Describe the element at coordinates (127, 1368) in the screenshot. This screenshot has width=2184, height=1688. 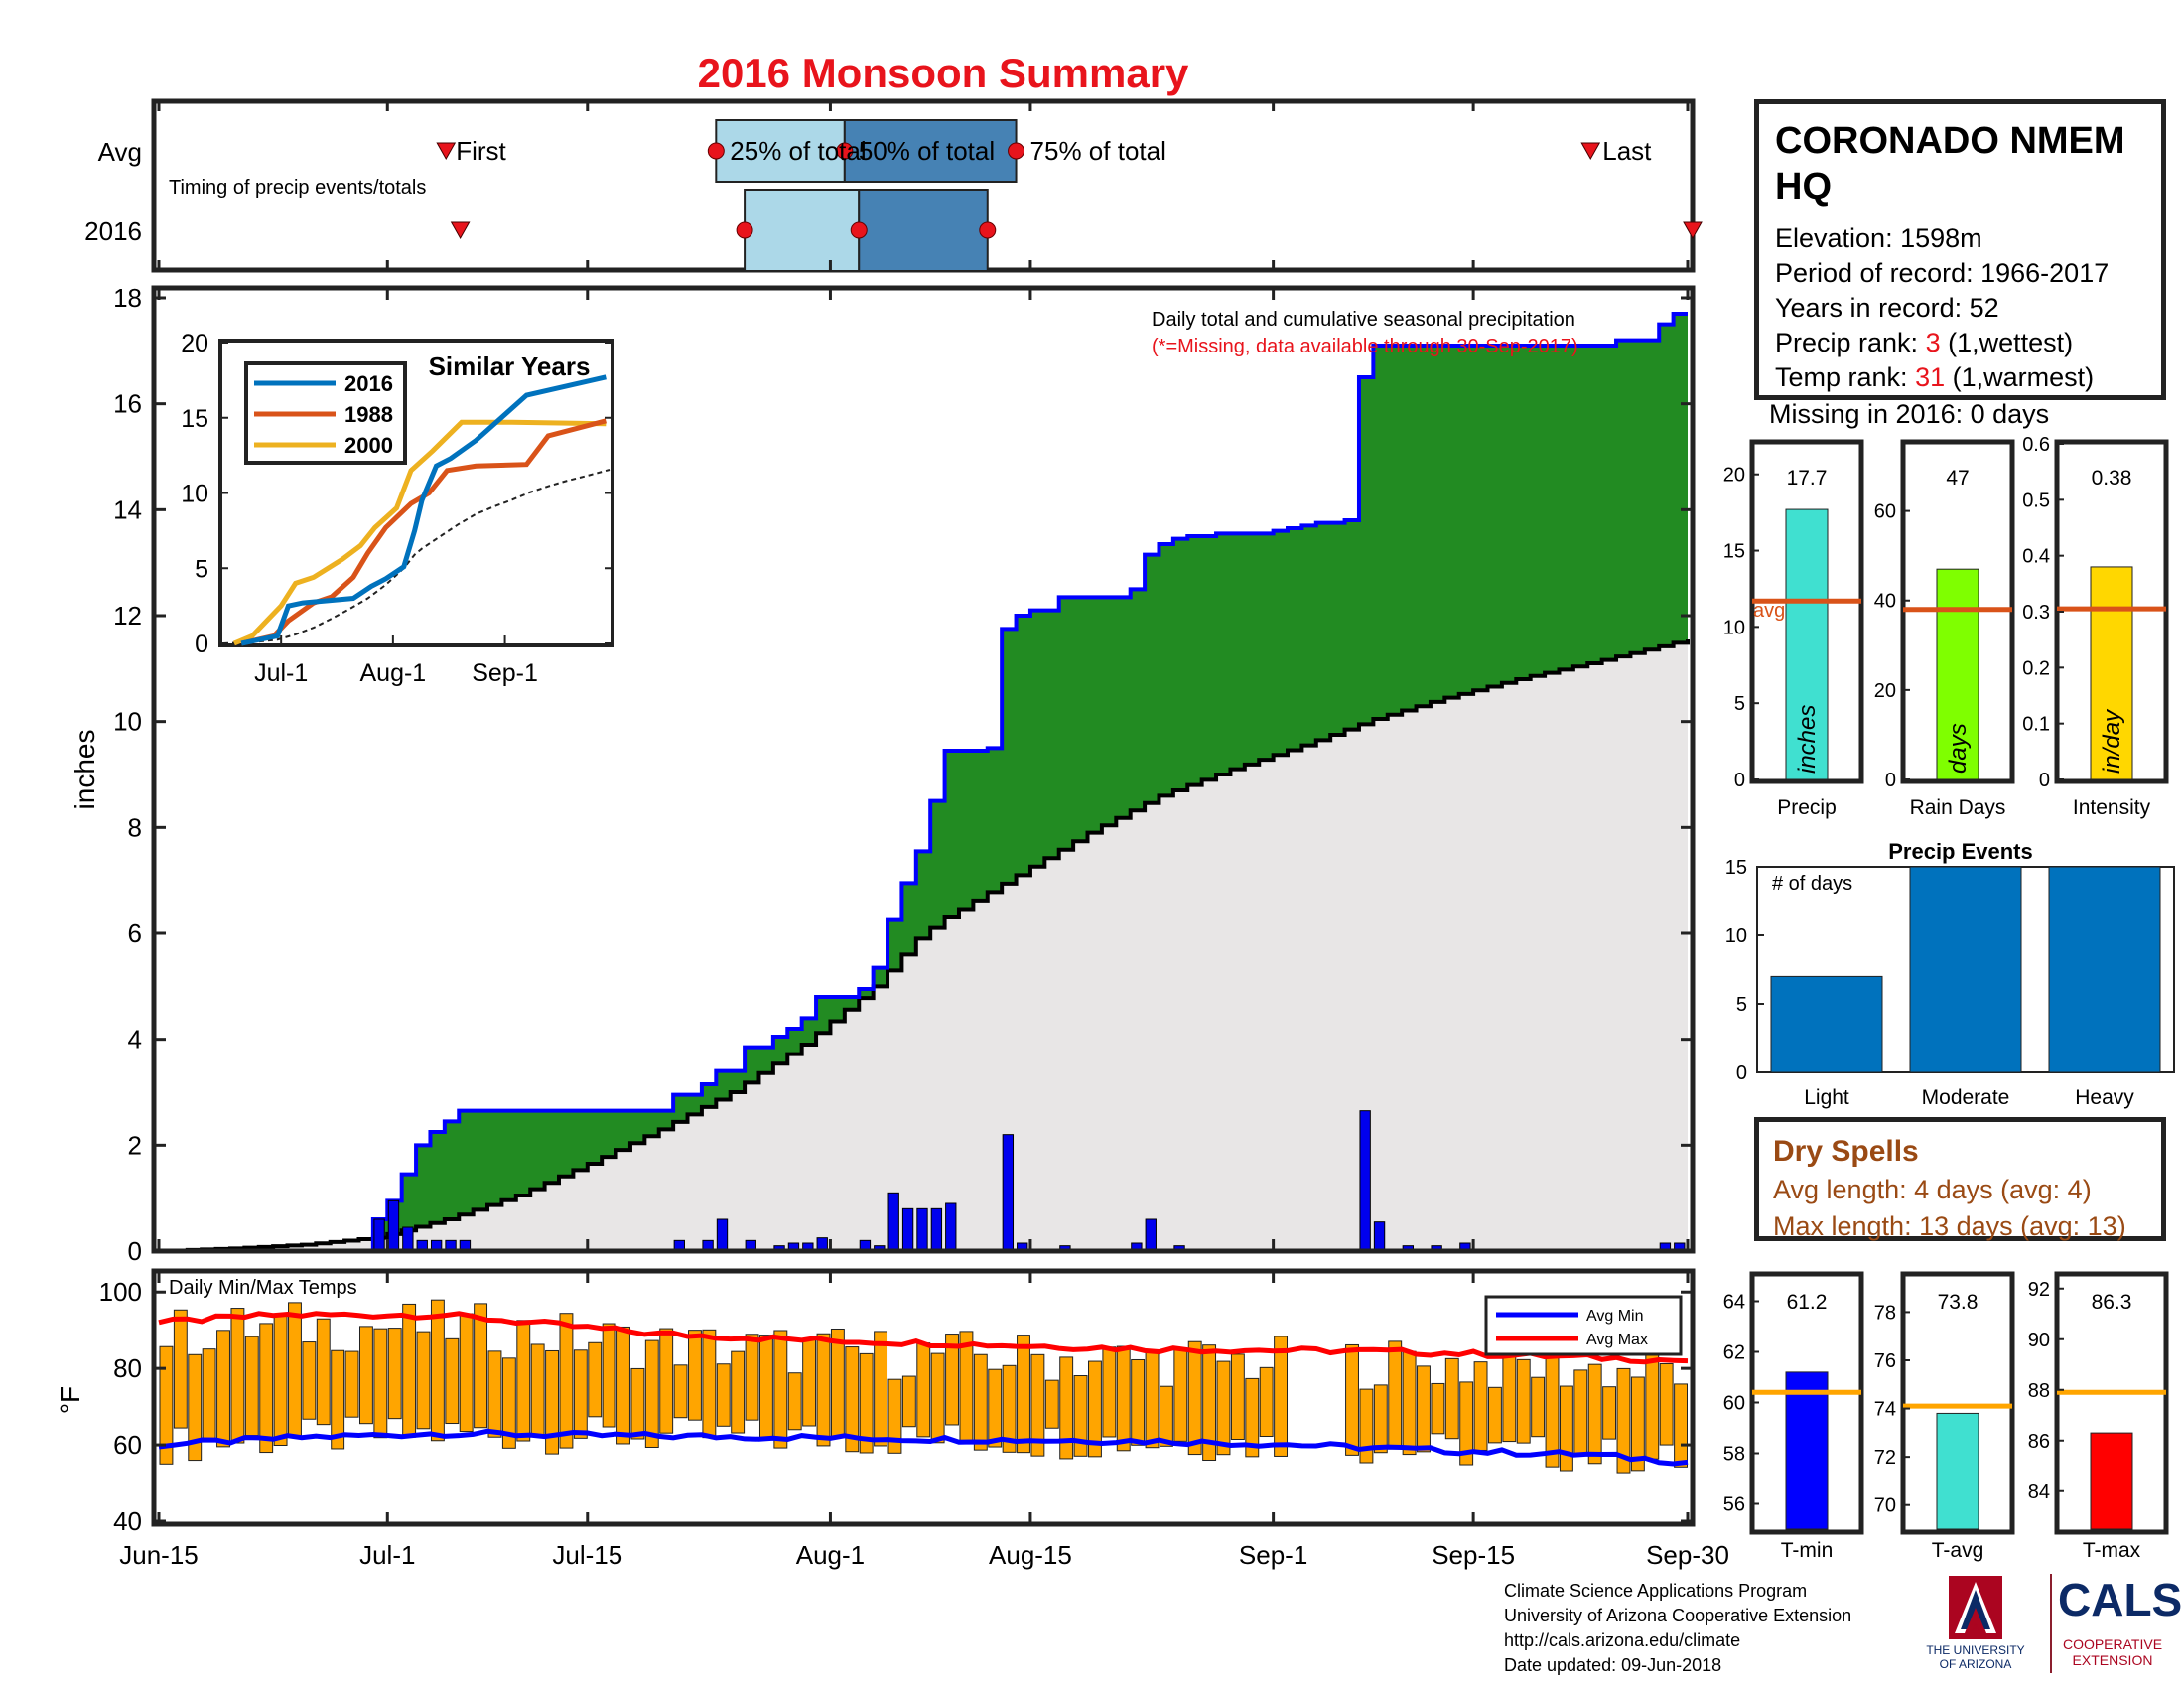
I see `temp-y-tick-label: 80` at that location.